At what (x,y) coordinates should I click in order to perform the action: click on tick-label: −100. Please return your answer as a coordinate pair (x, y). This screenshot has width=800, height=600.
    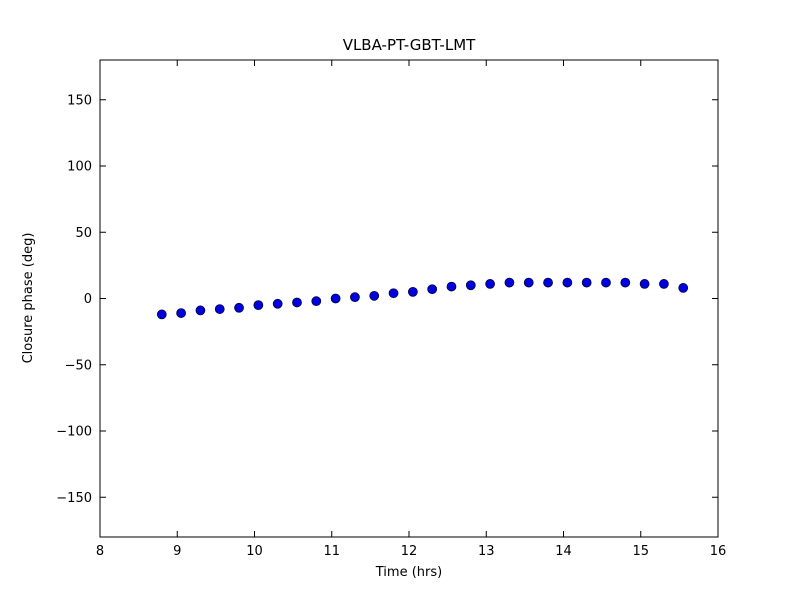
    Looking at the image, I should click on (74, 432).